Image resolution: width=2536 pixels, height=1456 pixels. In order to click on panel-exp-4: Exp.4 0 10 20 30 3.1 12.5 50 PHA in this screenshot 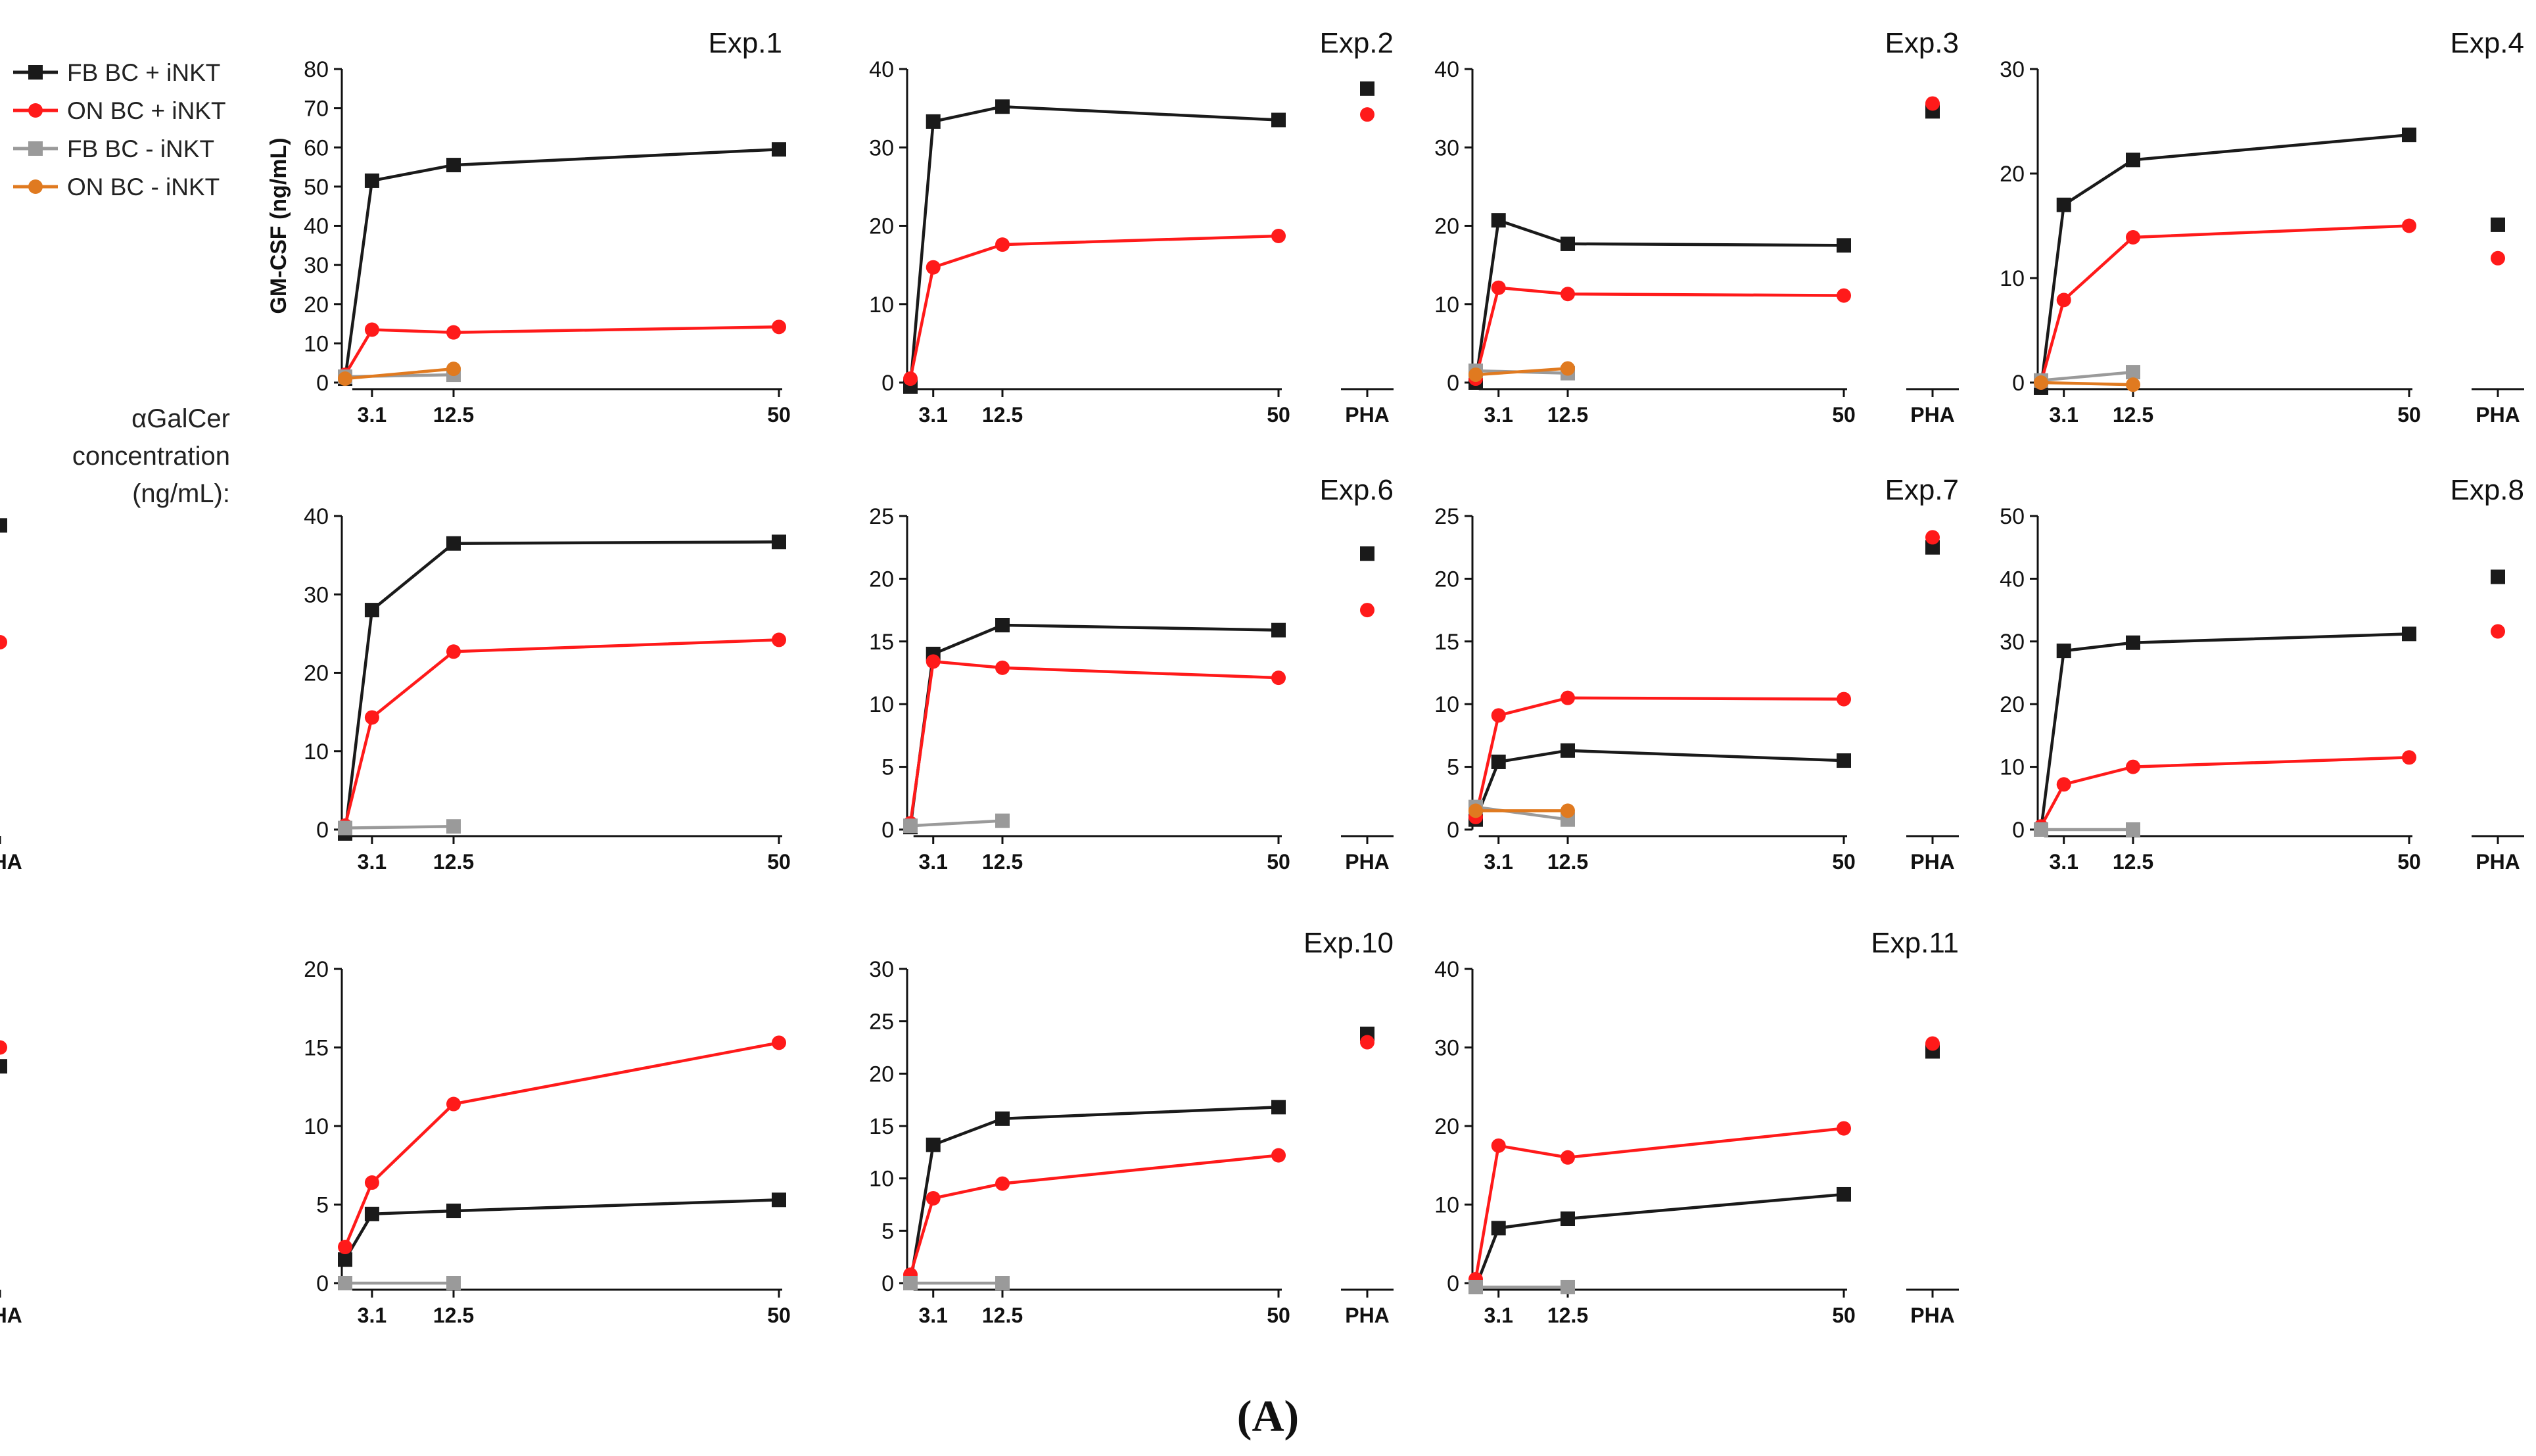, I will do `click(2262, 227)`.